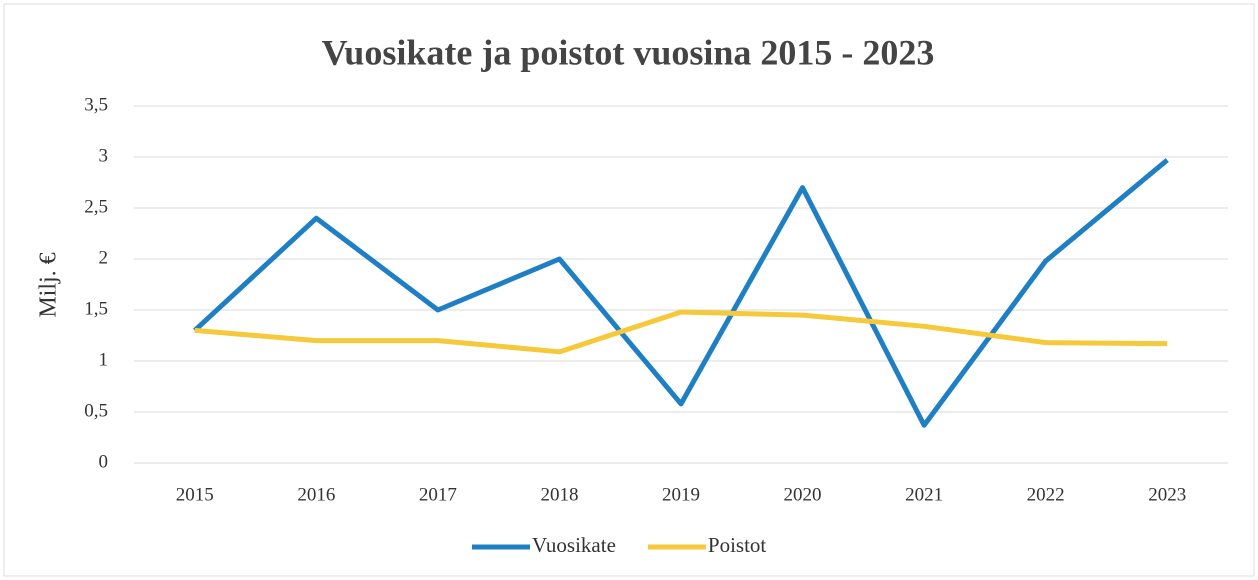 The width and height of the screenshot is (1258, 580). I want to click on x-tick-label: 2016, so click(316, 494).